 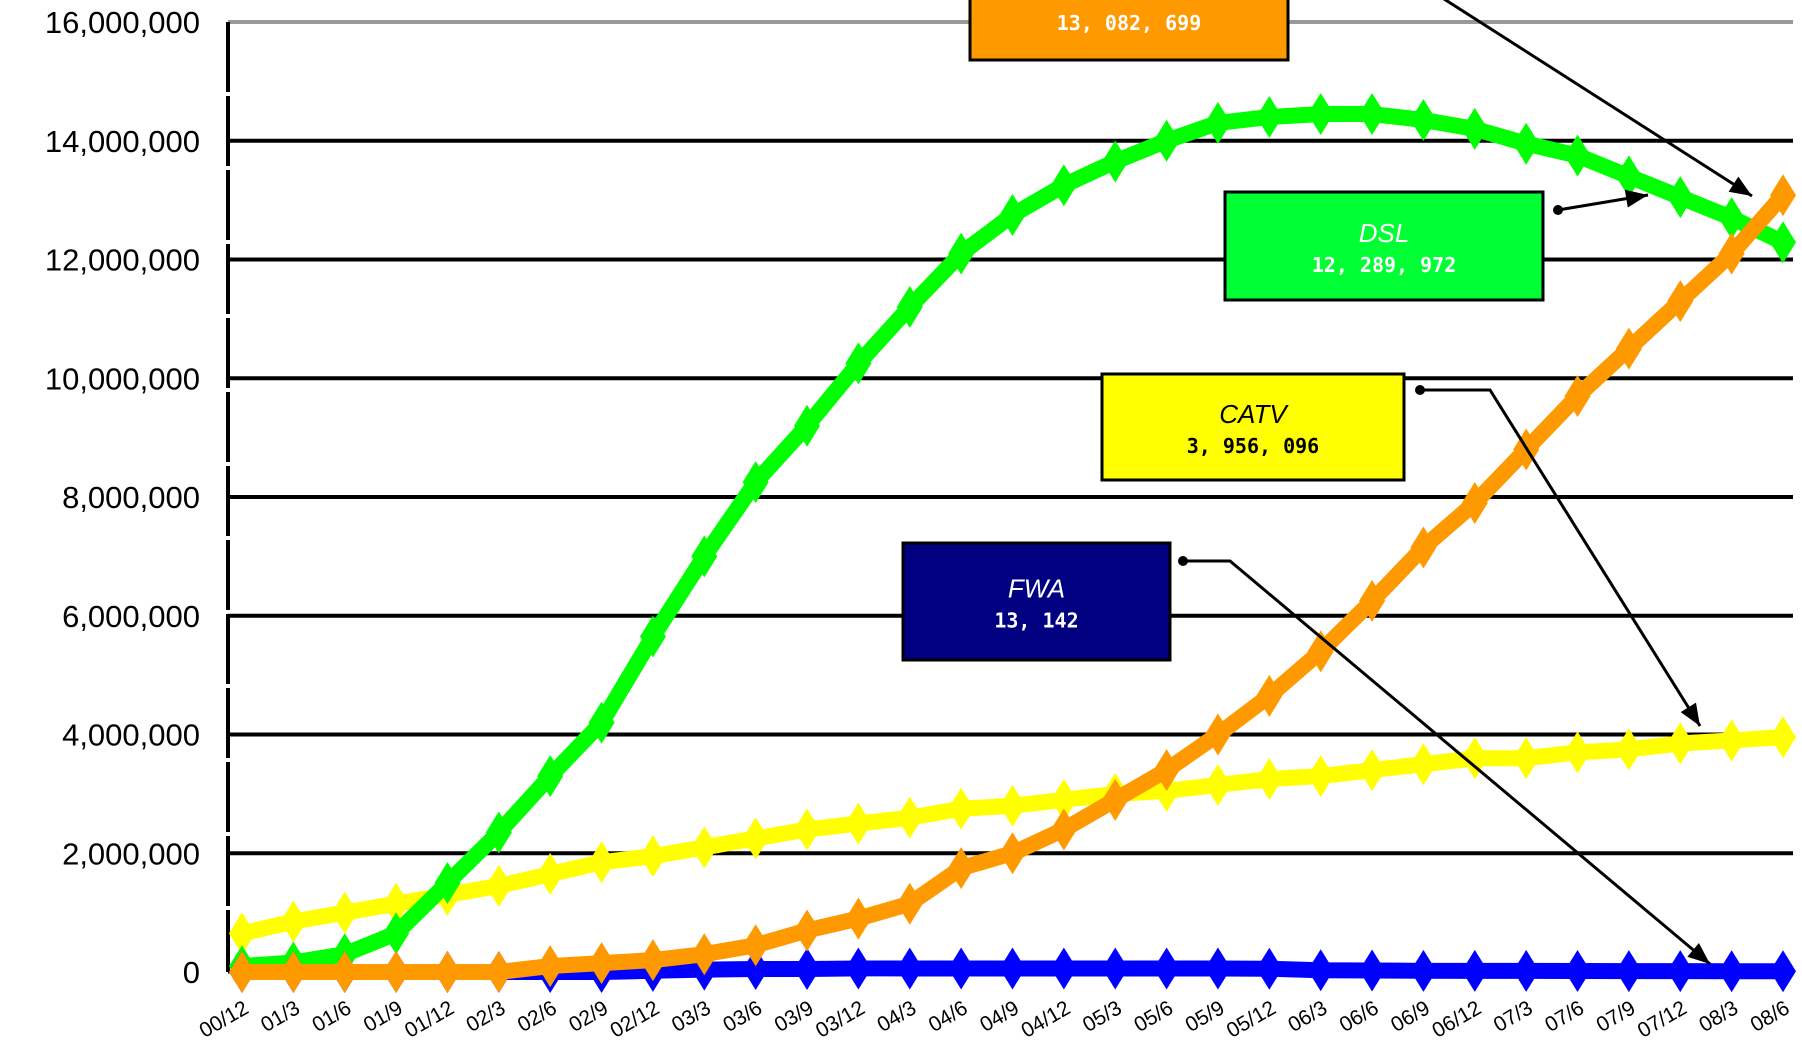 I want to click on x-tick-label: 05/3, so click(x=1102, y=1016).